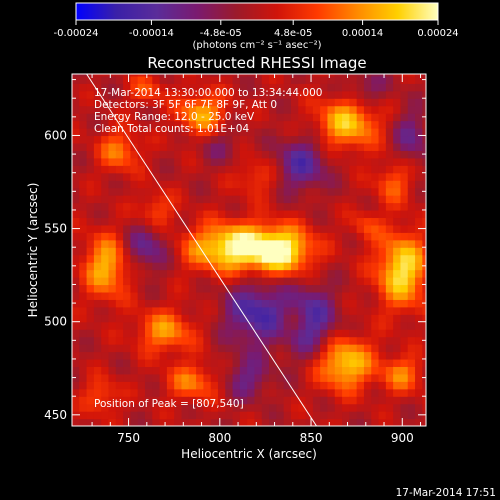  I want to click on y-tick-label: 500, so click(55, 322).